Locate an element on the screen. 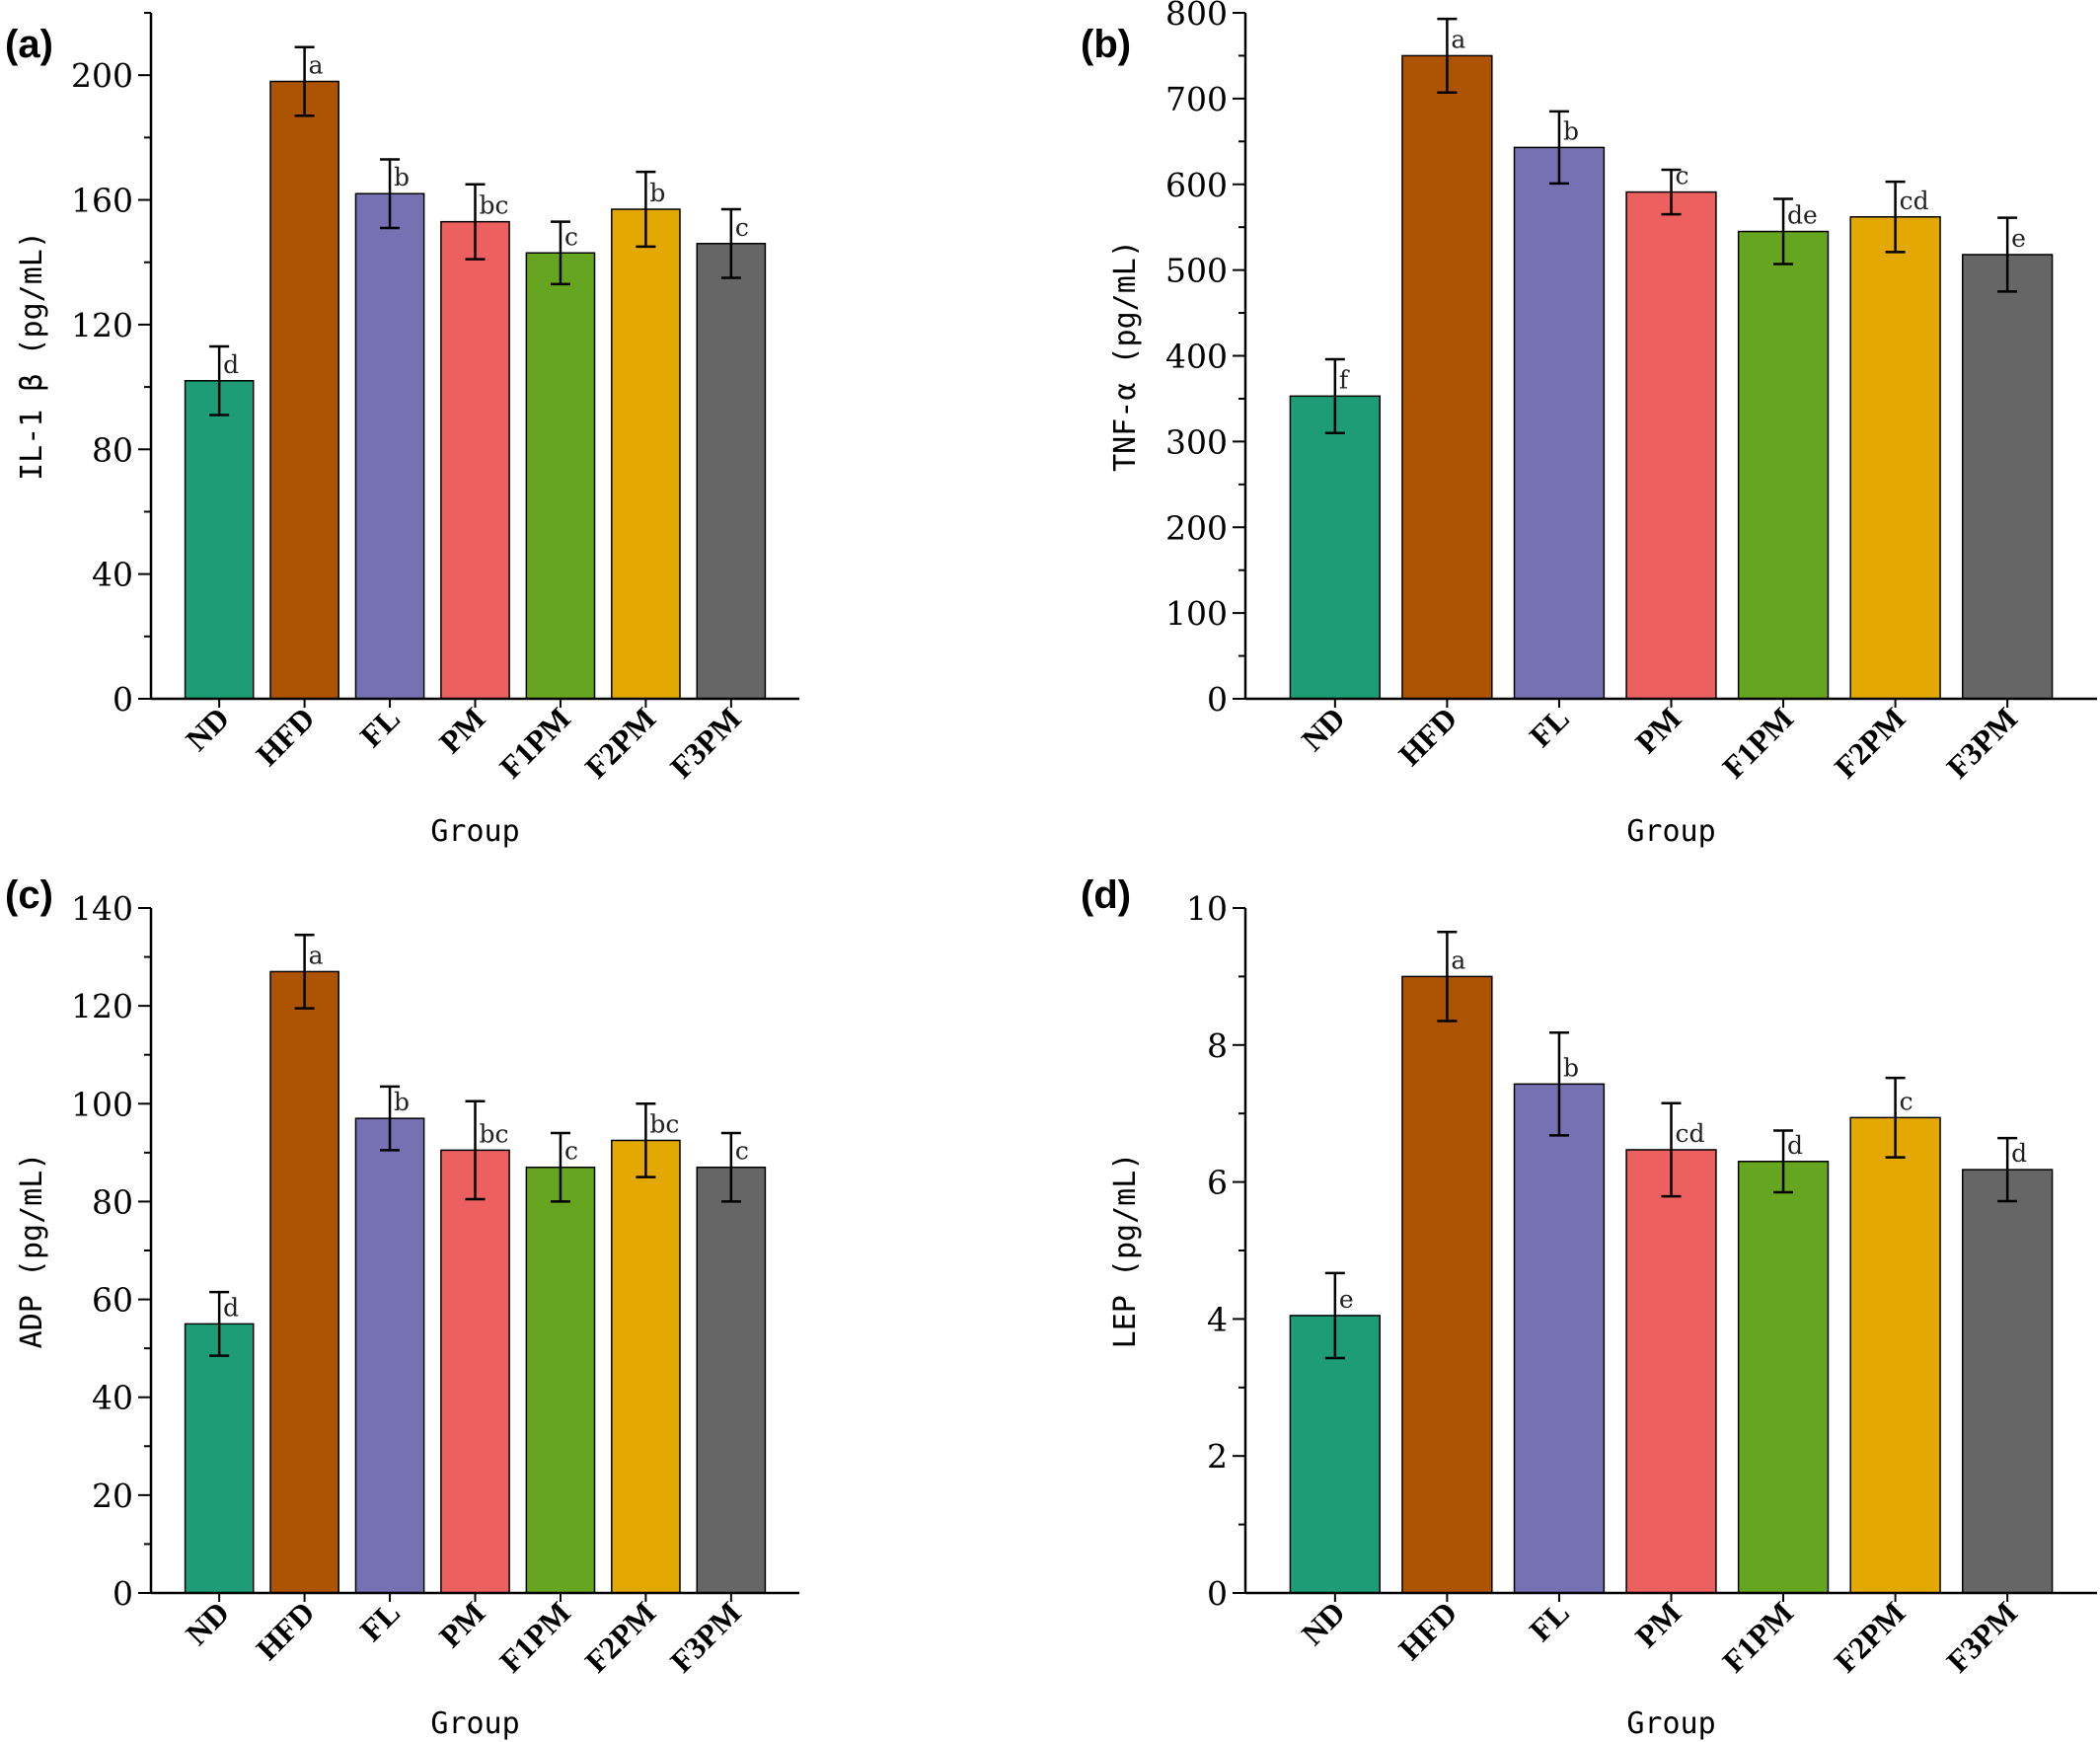 This screenshot has height=1742, width=2100. error-bar-f3pm is located at coordinates (2008, 254).